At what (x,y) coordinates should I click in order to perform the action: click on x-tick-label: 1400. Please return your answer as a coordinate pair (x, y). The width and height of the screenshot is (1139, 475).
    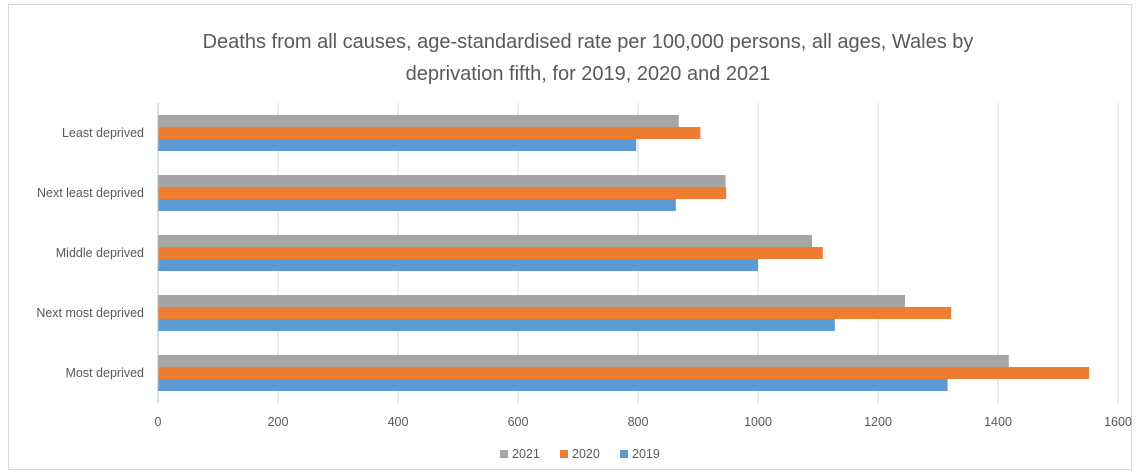
    Looking at the image, I should click on (998, 422).